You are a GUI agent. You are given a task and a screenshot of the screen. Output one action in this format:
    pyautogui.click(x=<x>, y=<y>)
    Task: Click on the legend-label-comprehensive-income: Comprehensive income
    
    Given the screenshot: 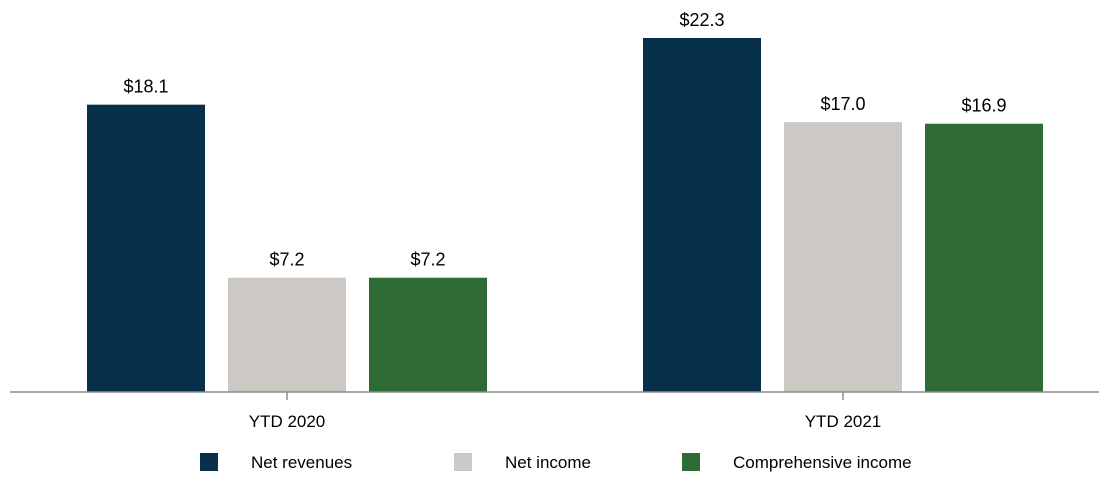 What is the action you would take?
    pyautogui.click(x=822, y=462)
    